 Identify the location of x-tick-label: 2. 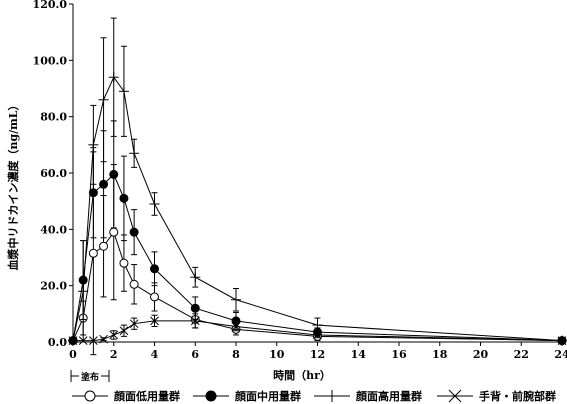
(114, 354).